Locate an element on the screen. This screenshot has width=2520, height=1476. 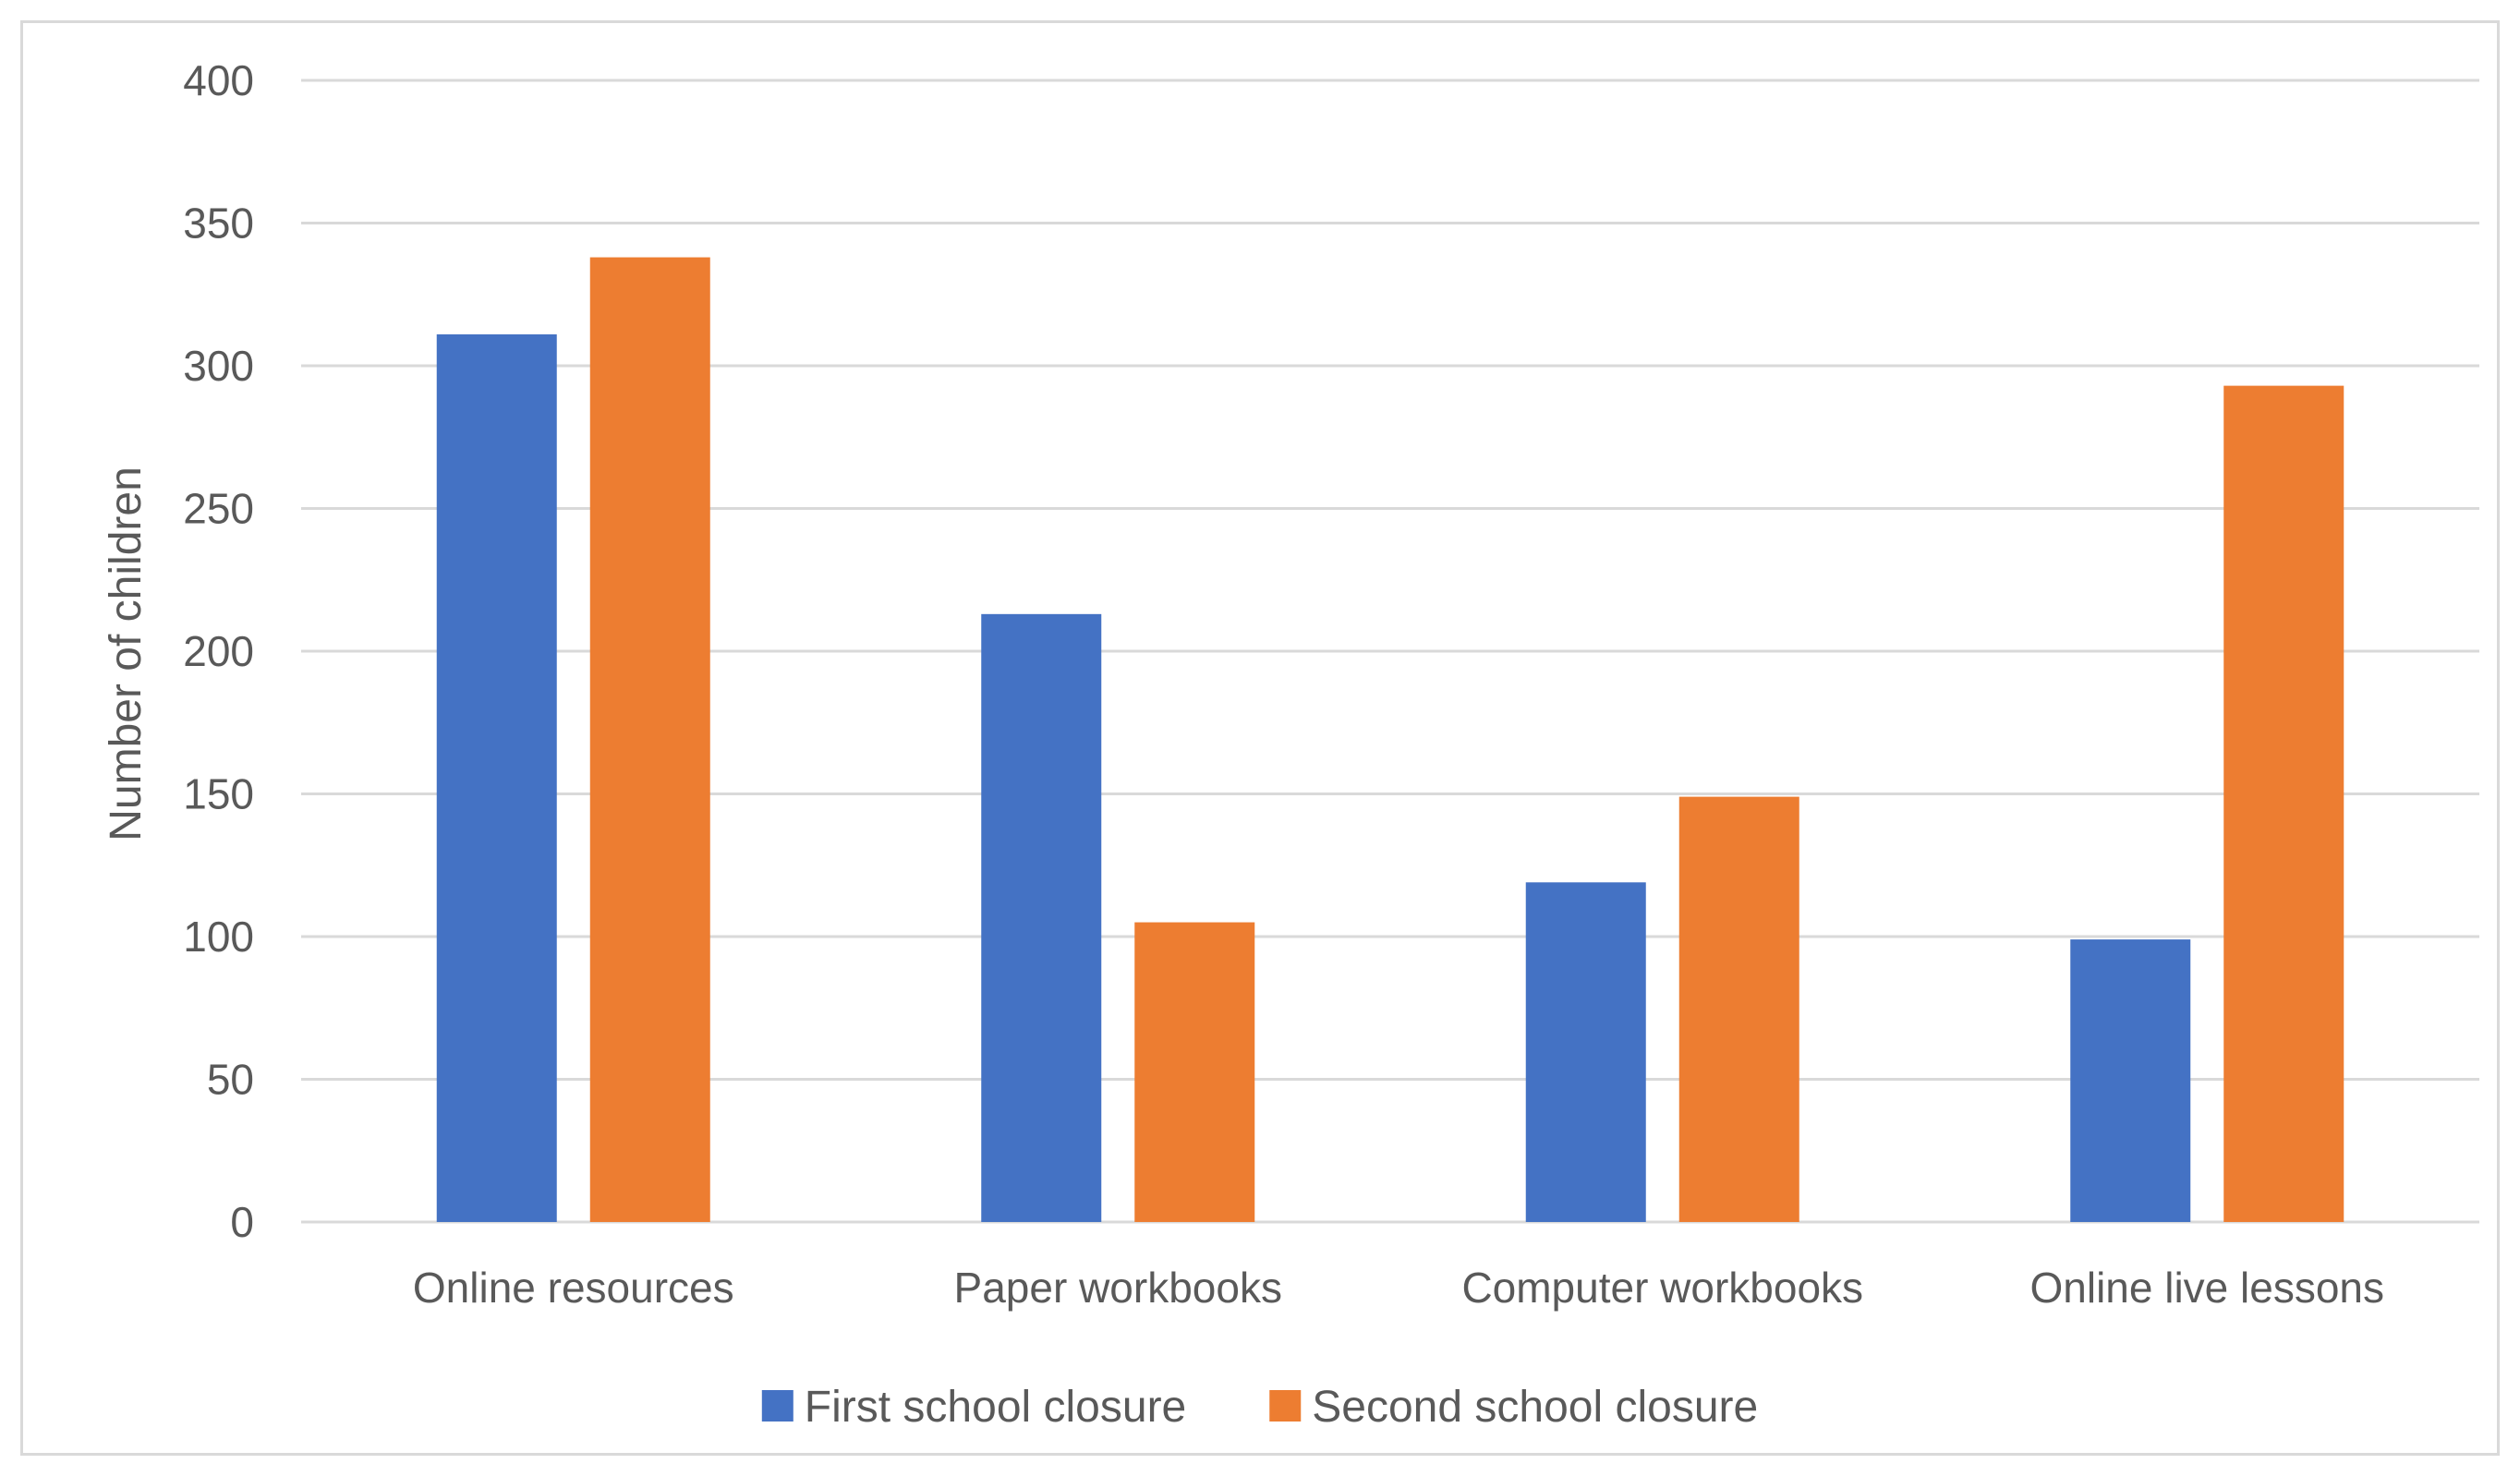
x-category-label: Online live lessons is located at coordinates (2206, 1288).